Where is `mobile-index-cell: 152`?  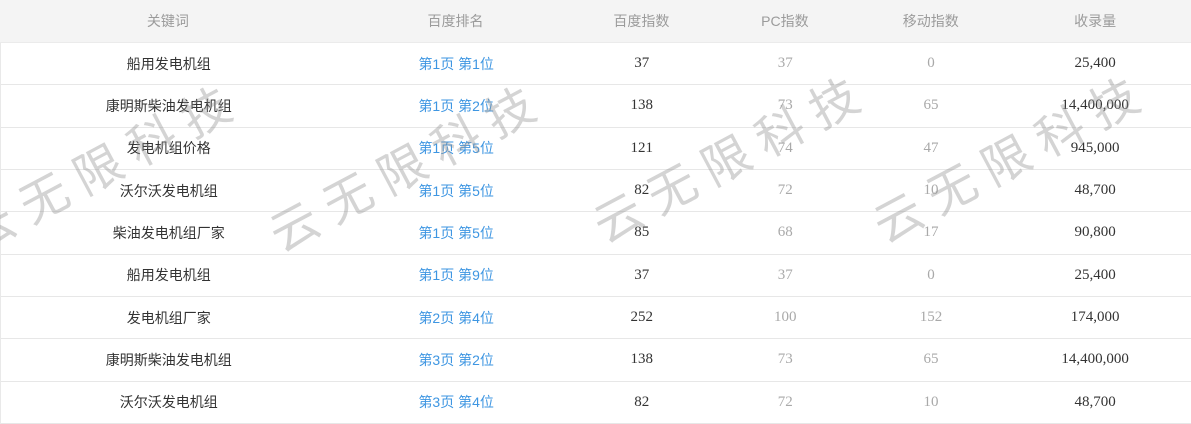
mobile-index-cell: 152 is located at coordinates (931, 317).